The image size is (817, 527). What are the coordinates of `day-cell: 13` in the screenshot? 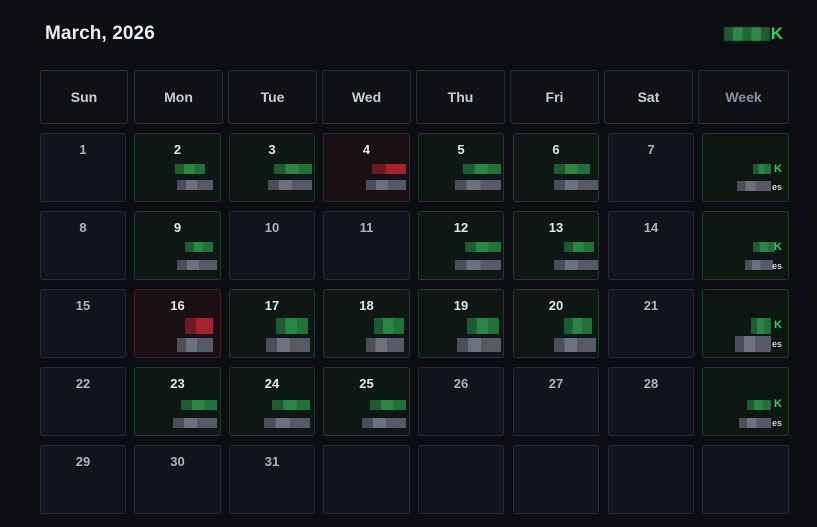 It's located at (556, 245).